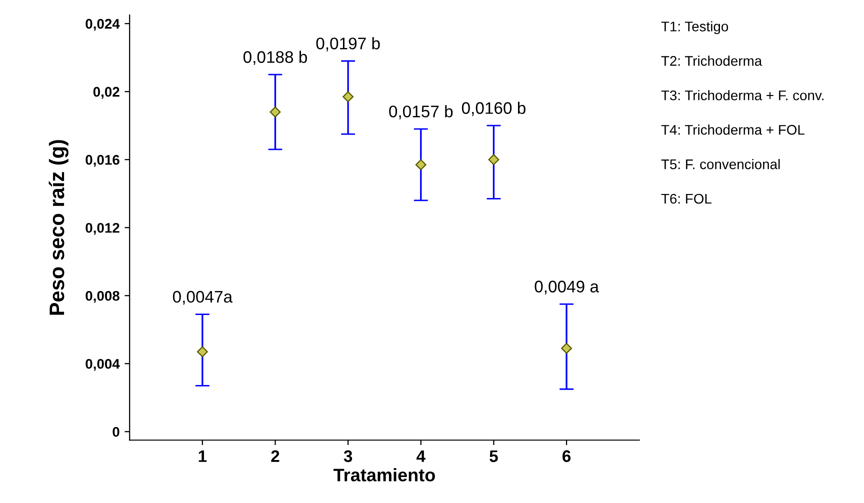 The image size is (864, 503). I want to click on data-label: 0,0197 b, so click(348, 44).